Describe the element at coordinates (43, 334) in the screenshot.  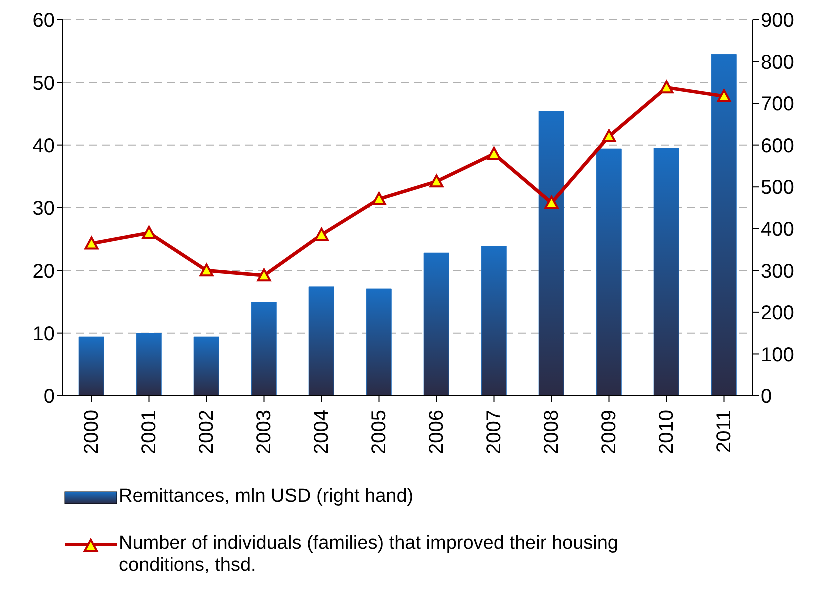
I see `y-tick-label: 10` at that location.